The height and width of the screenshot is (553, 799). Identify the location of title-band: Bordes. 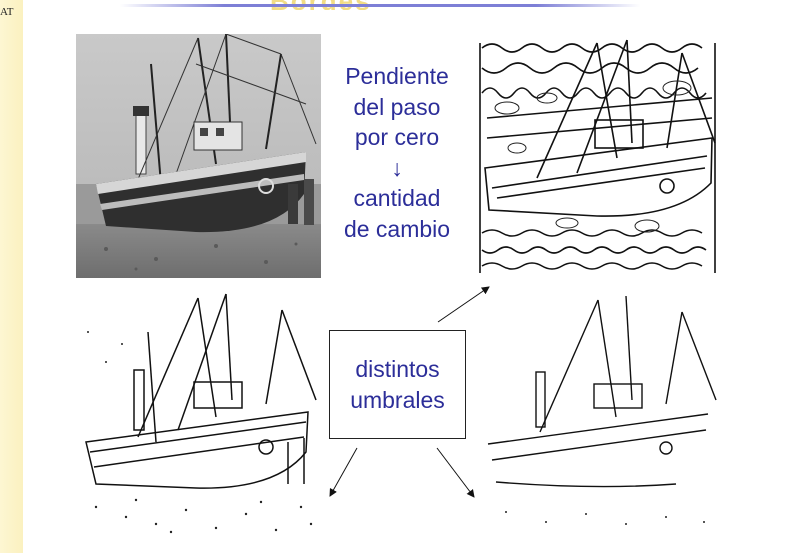
(380, 5).